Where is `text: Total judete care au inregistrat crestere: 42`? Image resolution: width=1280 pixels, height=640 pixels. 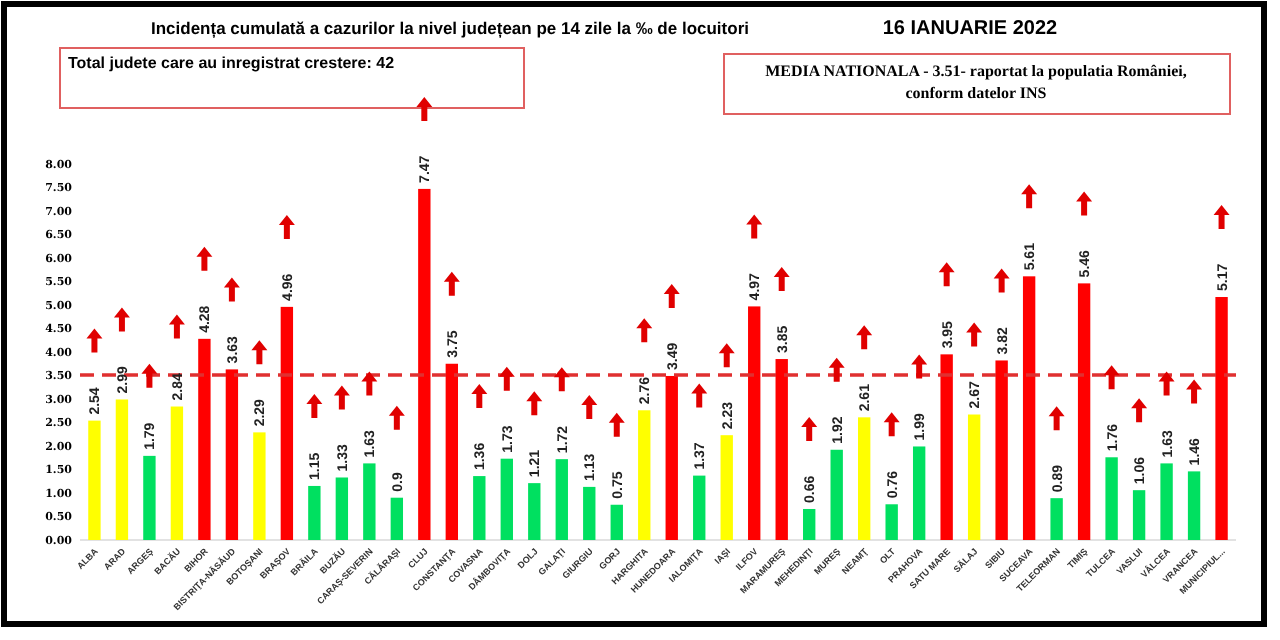
text: Total judete care au inregistrat crestere: 42 is located at coordinates (232, 63).